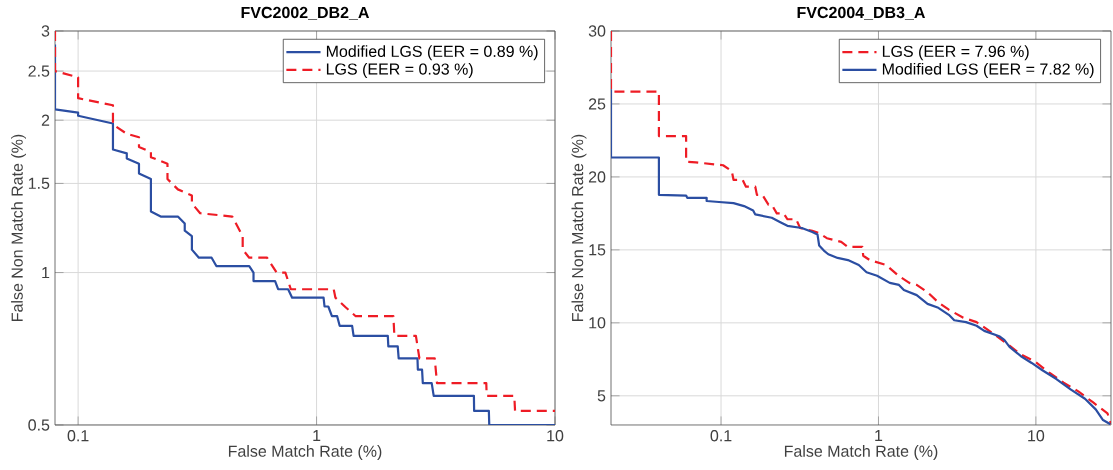  Describe the element at coordinates (597, 31) in the screenshot. I see `y-tick-label: 30` at that location.